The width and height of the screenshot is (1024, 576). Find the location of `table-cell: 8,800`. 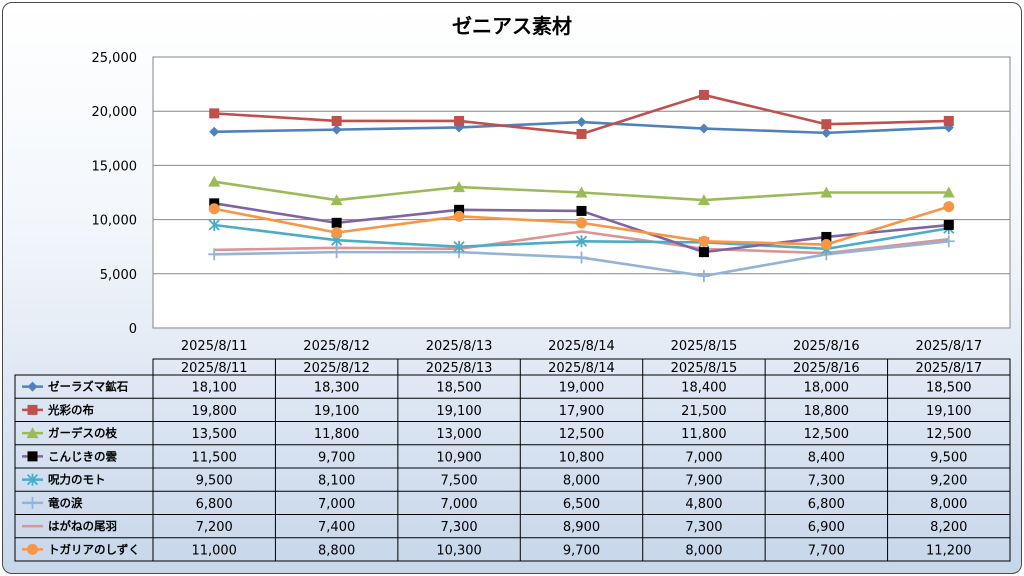

table-cell: 8,800 is located at coordinates (336, 550).